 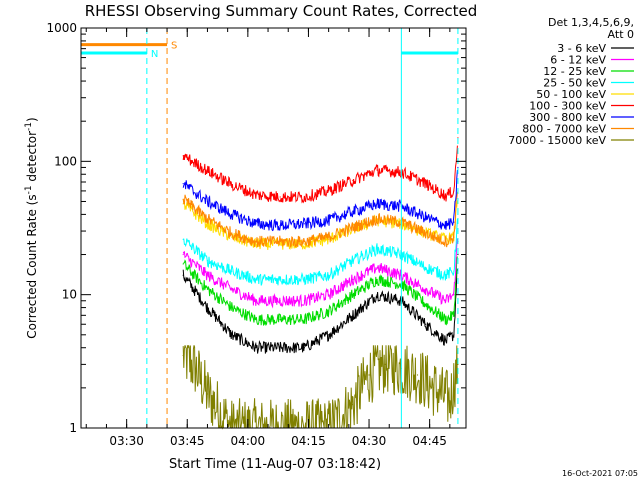 What do you see at coordinates (621, 34) in the screenshot?
I see `legend-header-line2: Att 0` at bounding box center [621, 34].